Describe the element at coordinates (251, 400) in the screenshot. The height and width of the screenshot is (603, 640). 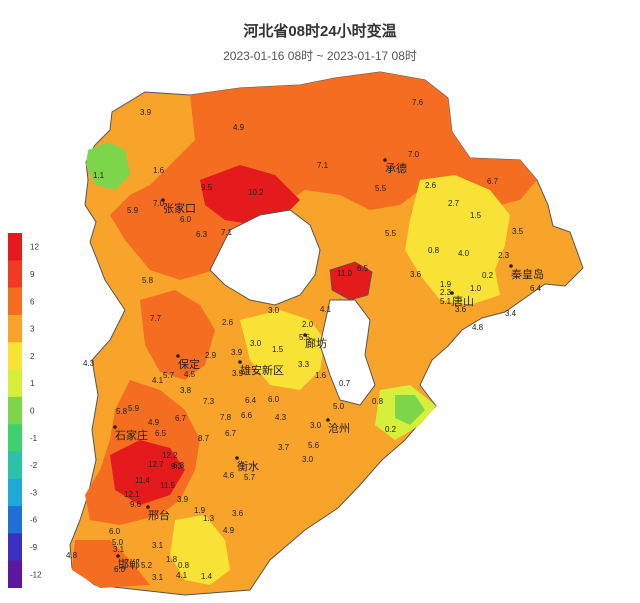
I see `station-value: 6.4` at that location.